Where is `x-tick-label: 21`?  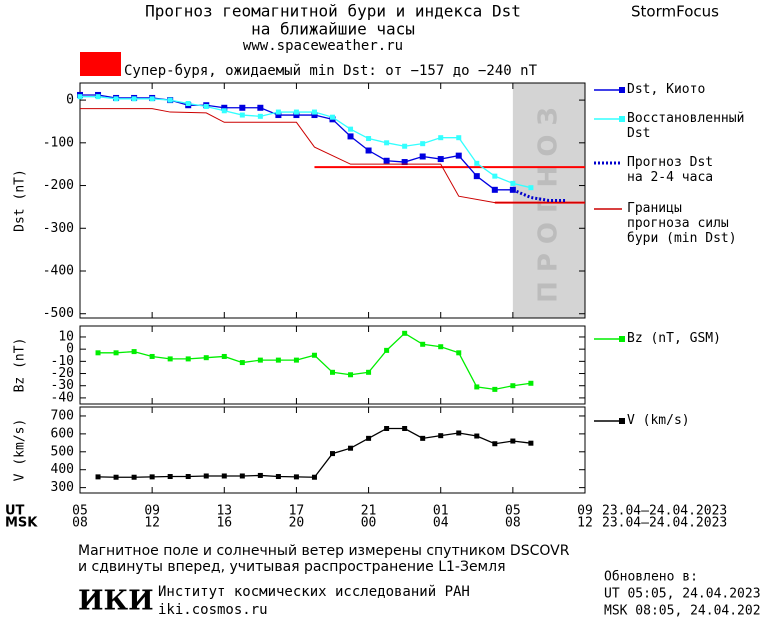
x-tick-label: 21 is located at coordinates (369, 511).